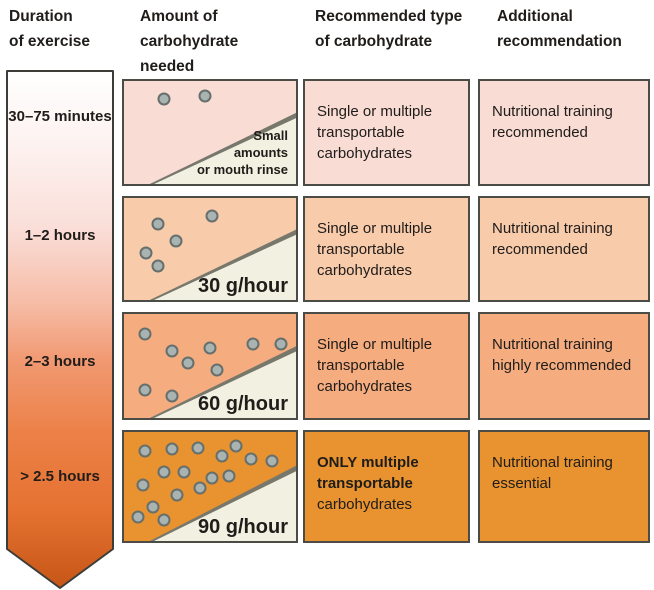  Describe the element at coordinates (559, 29) in the screenshot. I see `column-header-additional: Additional recommendation` at that location.